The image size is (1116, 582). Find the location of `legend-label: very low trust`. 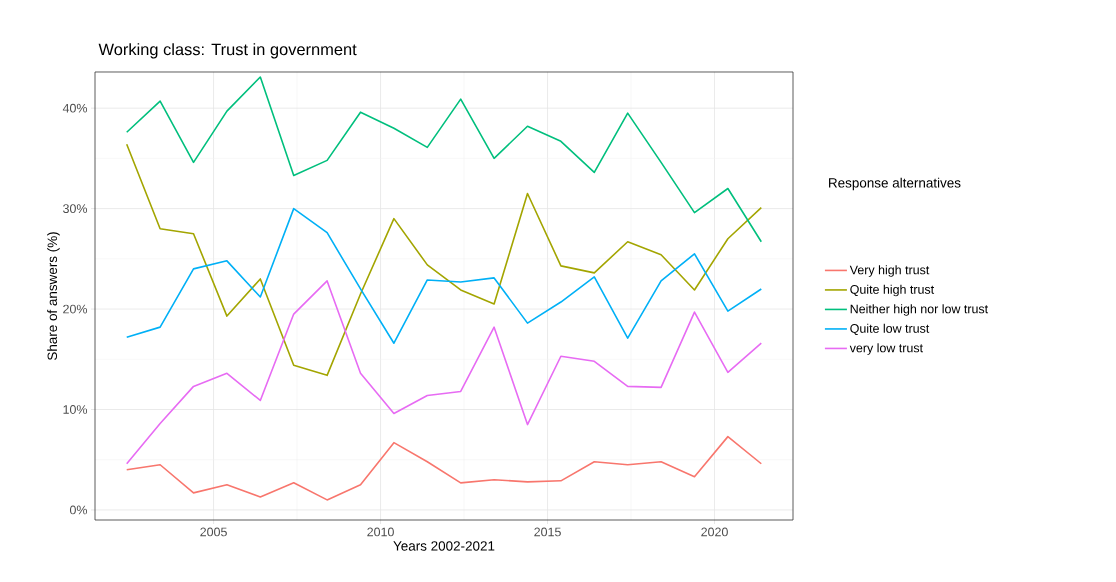

legend-label: very low trust is located at coordinates (886, 349).